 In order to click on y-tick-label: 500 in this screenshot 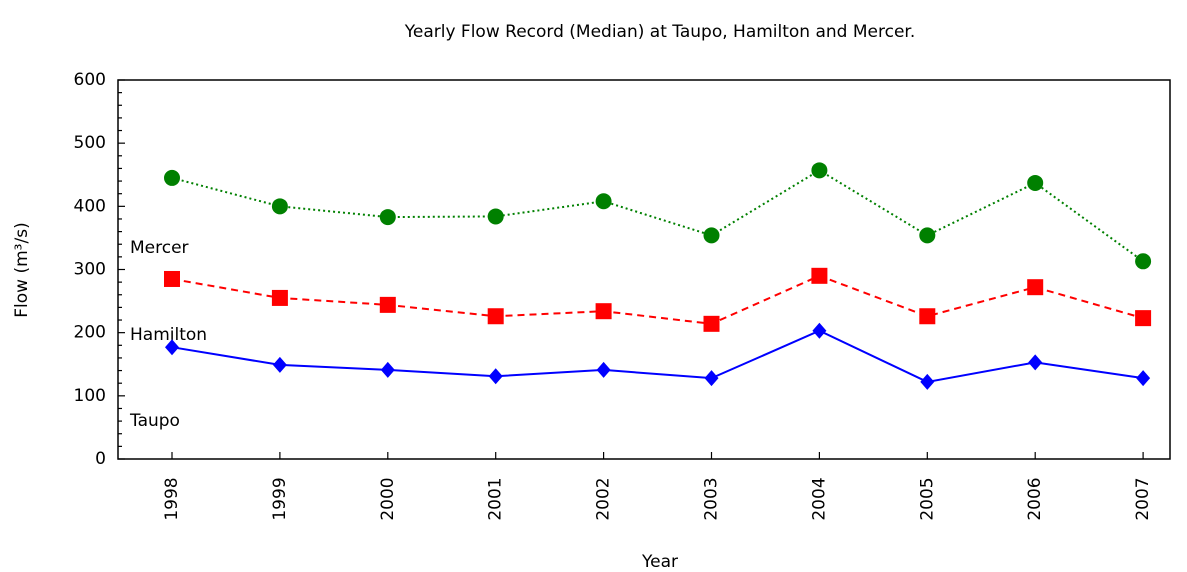, I will do `click(90, 143)`.